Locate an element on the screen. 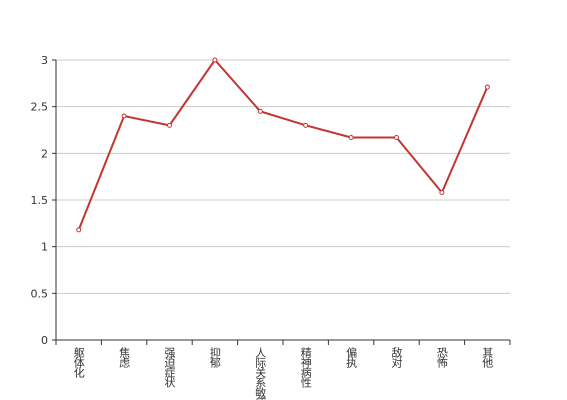 The width and height of the screenshot is (567, 400). y-tick-label: 0 is located at coordinates (44, 340).